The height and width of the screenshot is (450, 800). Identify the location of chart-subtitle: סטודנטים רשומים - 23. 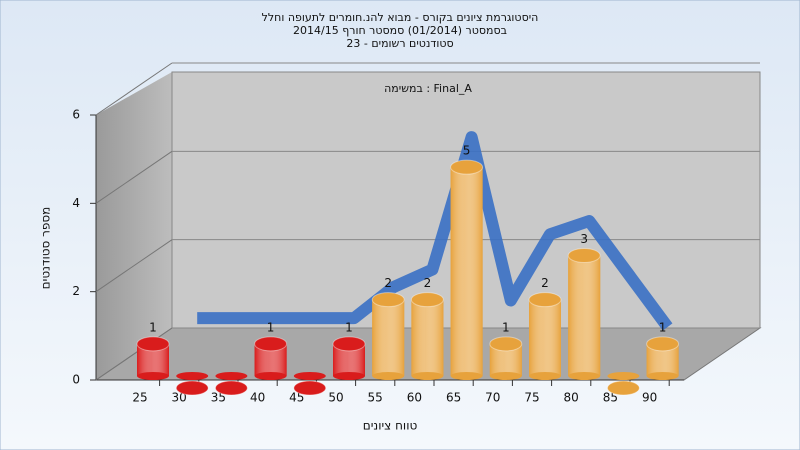
(399, 43).